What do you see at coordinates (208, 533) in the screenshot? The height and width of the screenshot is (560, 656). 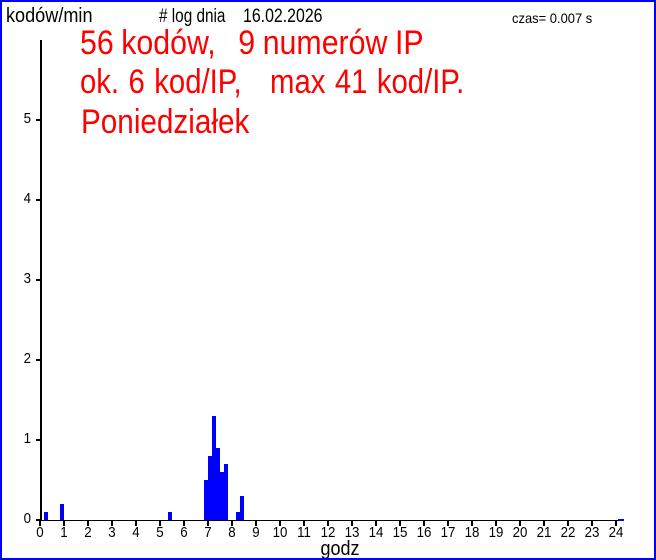 I see `x-tick-label: 7` at bounding box center [208, 533].